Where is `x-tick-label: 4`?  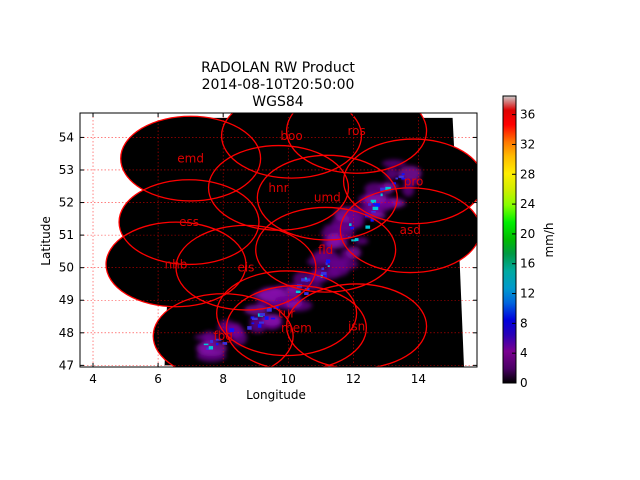 x-tick-label: 4 is located at coordinates (93, 379).